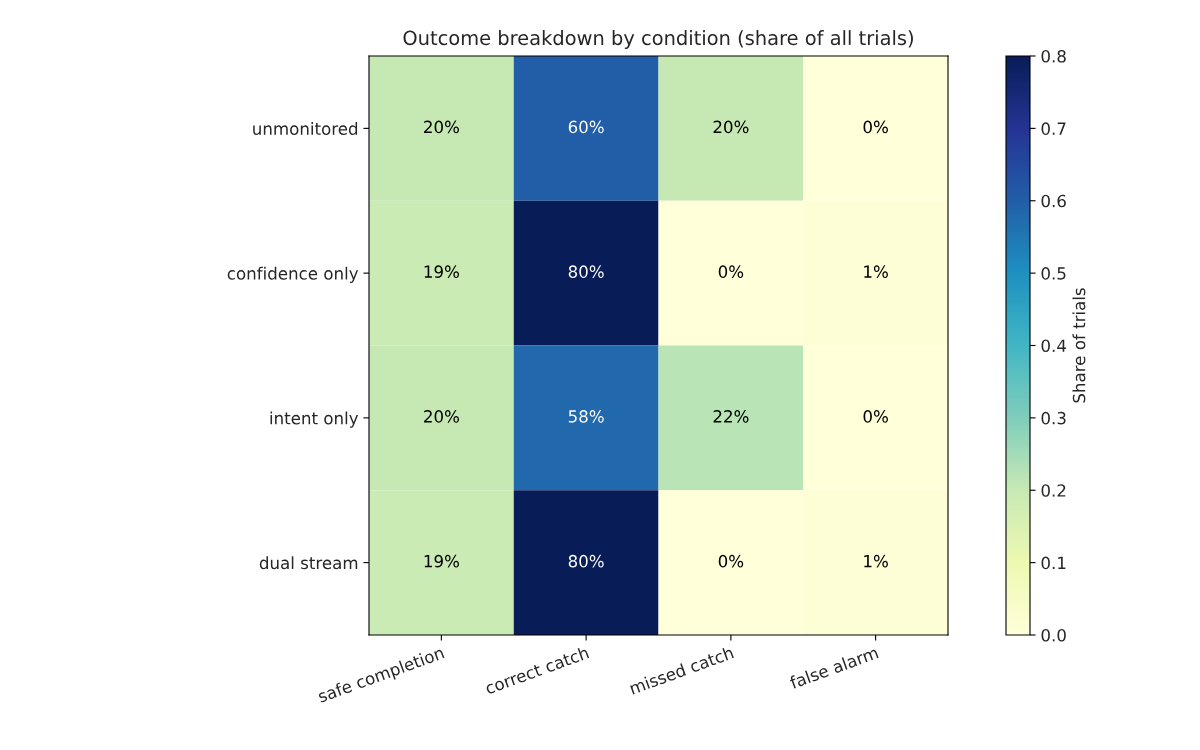 Image resolution: width=1200 pixels, height=750 pixels. Describe the element at coordinates (1053, 563) in the screenshot. I see `color-bar-label: 0.1` at that location.